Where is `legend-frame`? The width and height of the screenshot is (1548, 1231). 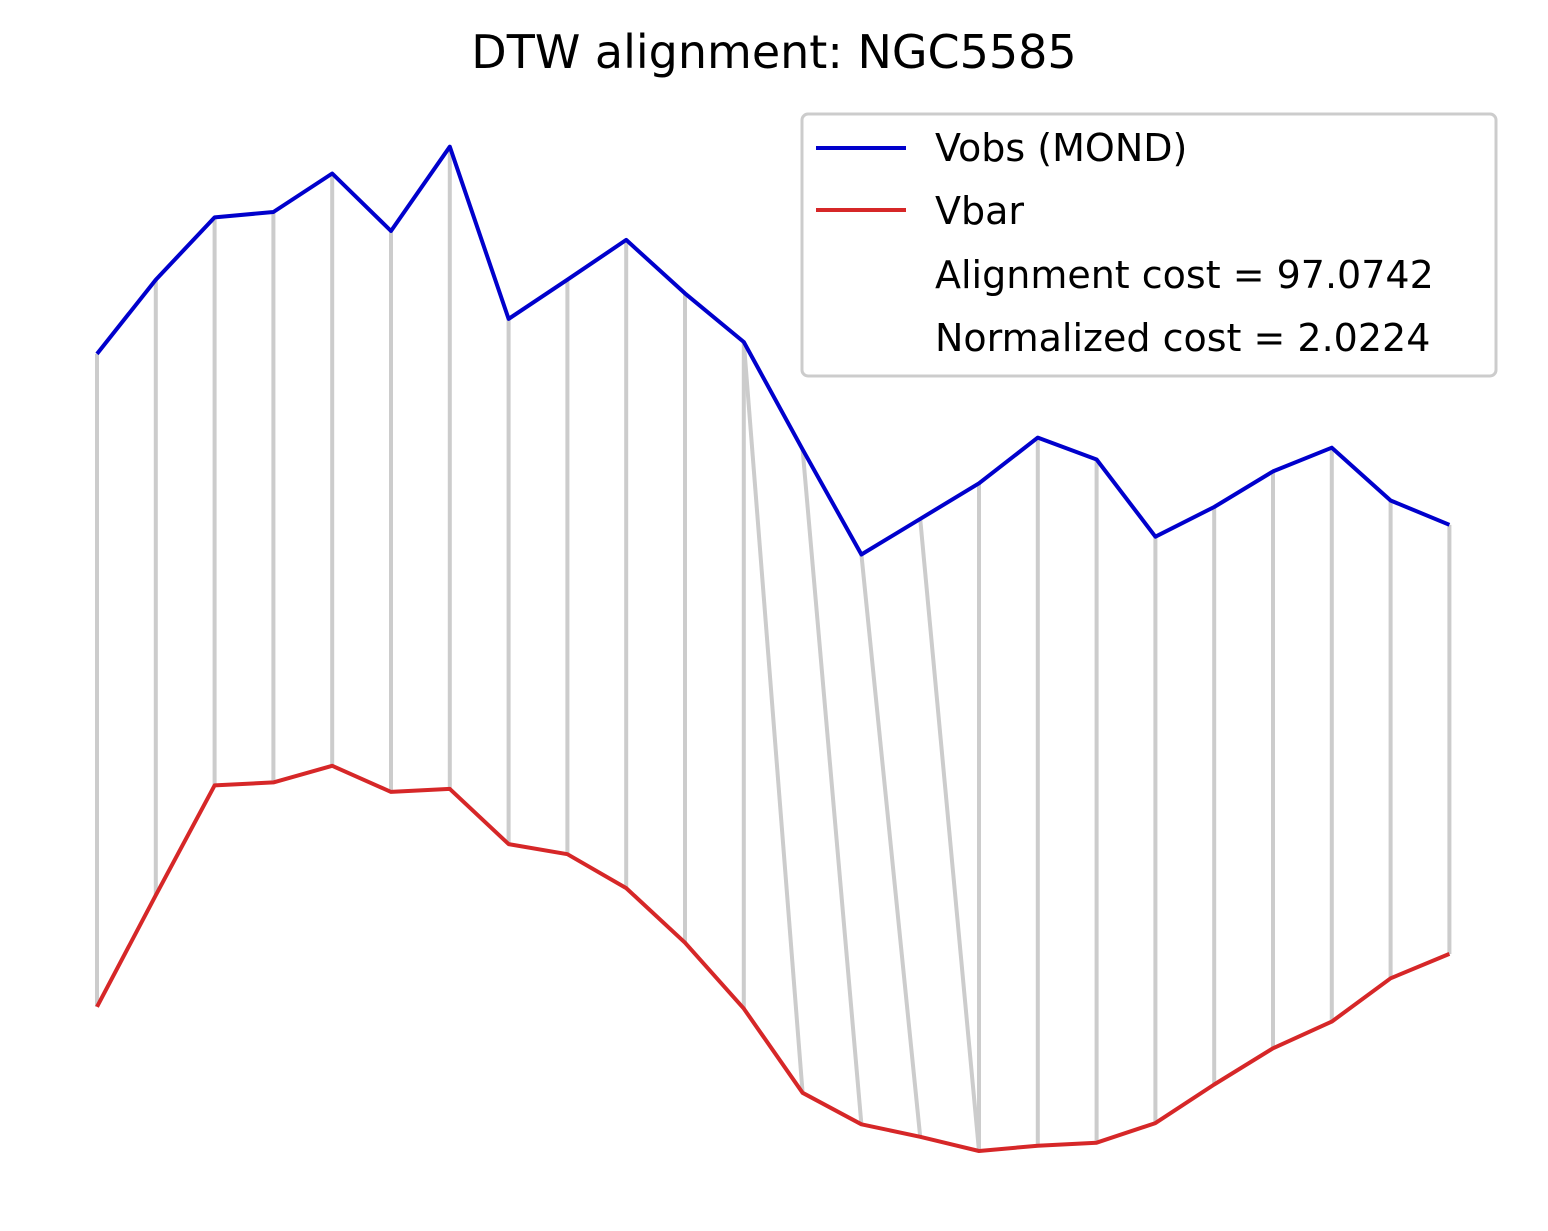
legend-frame is located at coordinates (1149, 245).